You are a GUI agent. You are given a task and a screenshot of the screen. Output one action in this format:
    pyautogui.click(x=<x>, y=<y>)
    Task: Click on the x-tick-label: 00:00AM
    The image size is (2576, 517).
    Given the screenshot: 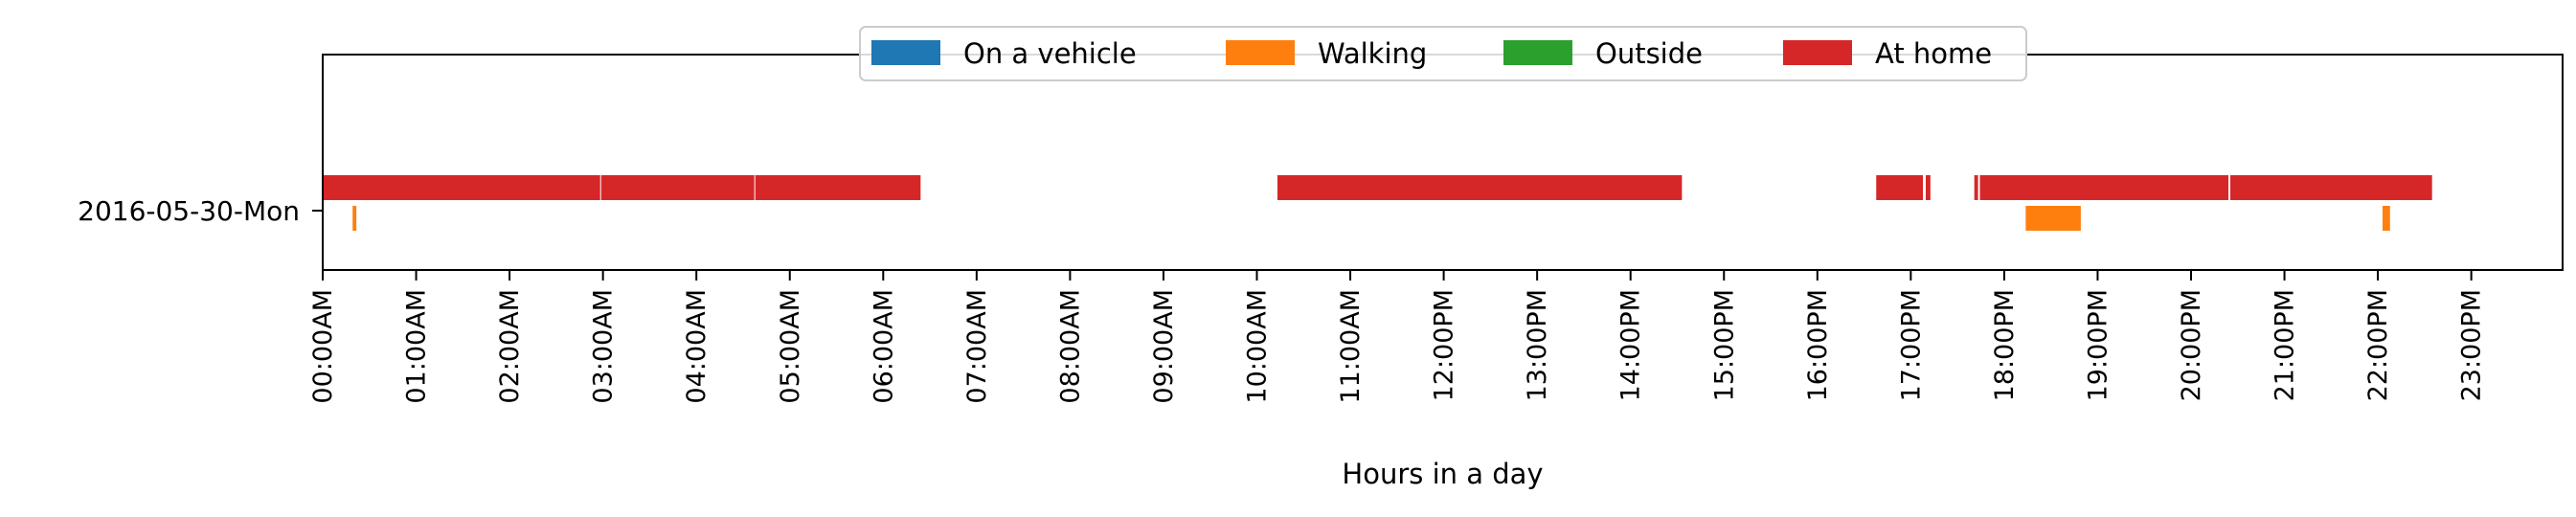 What is the action you would take?
    pyautogui.click(x=323, y=346)
    